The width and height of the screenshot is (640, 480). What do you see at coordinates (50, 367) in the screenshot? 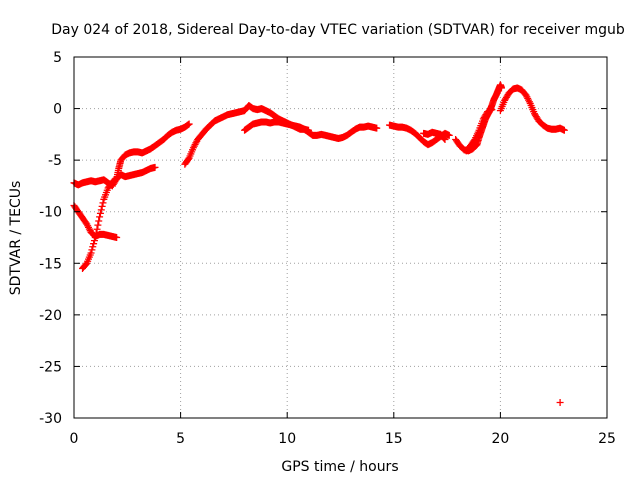
I see `y-tick-label: -25` at bounding box center [50, 367].